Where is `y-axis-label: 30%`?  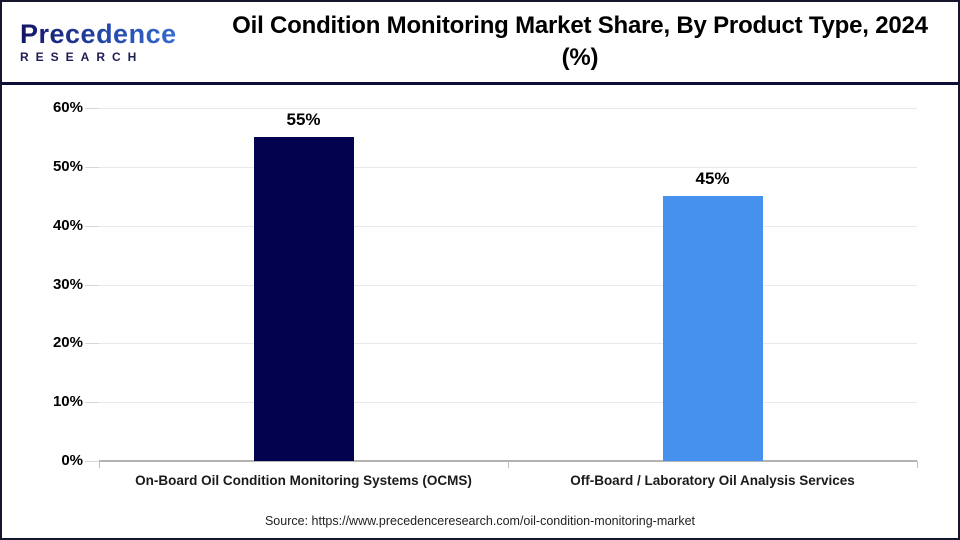
y-axis-label: 30% is located at coordinates (67, 284).